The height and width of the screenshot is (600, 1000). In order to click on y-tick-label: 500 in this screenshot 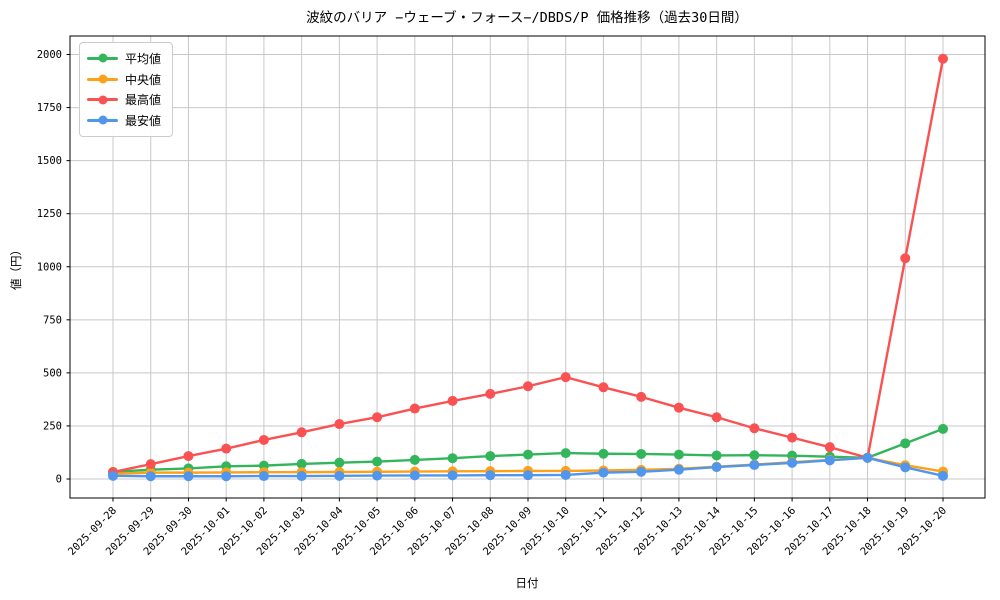, I will do `click(52, 373)`.